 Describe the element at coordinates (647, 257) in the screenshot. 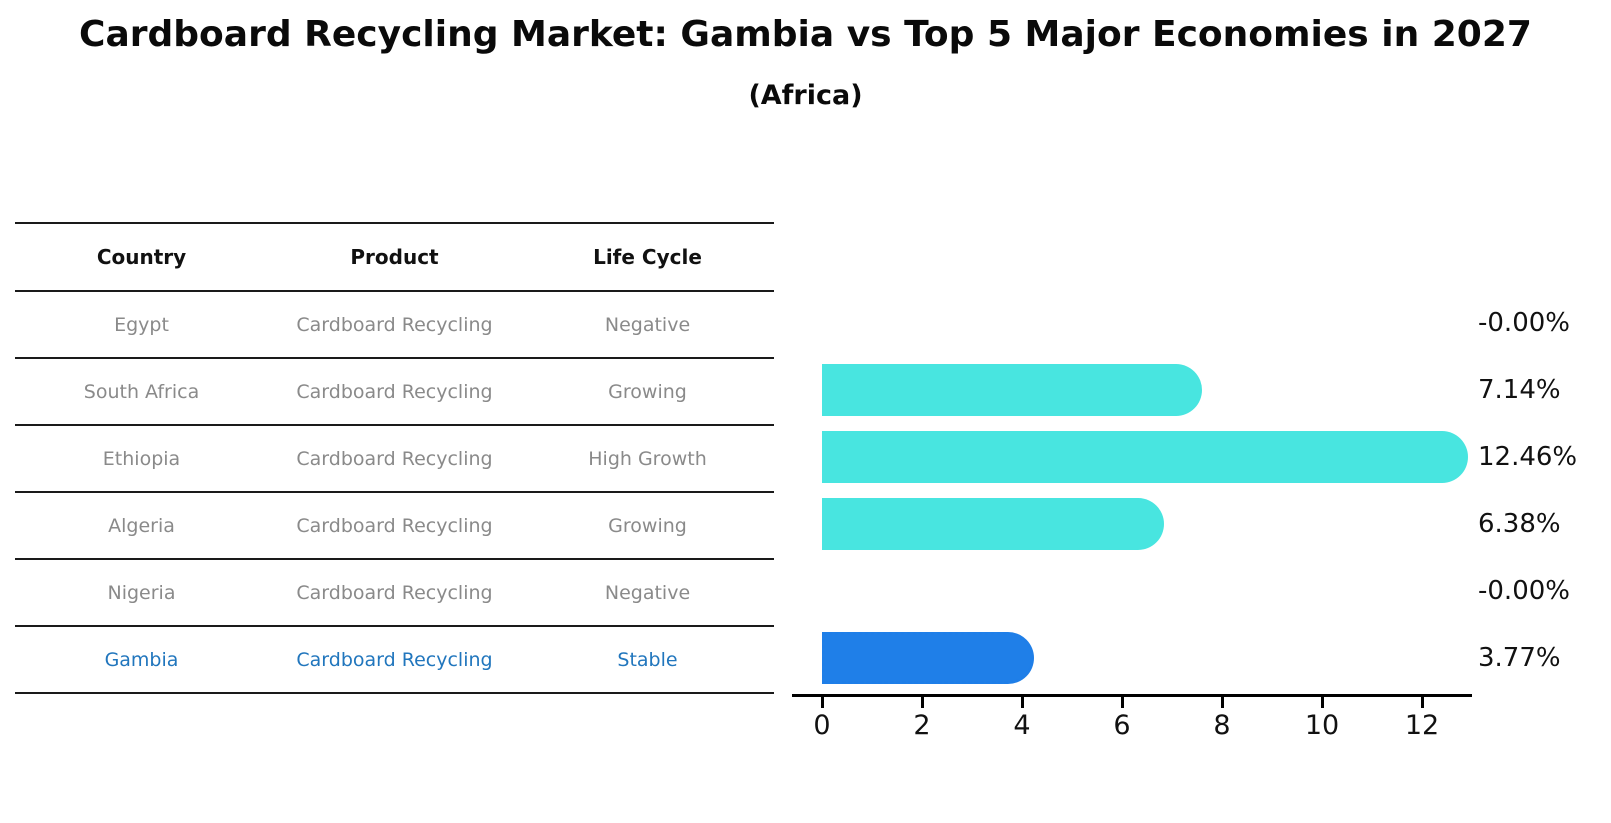

I see `table-header-life-cycle: Life Cycle` at that location.